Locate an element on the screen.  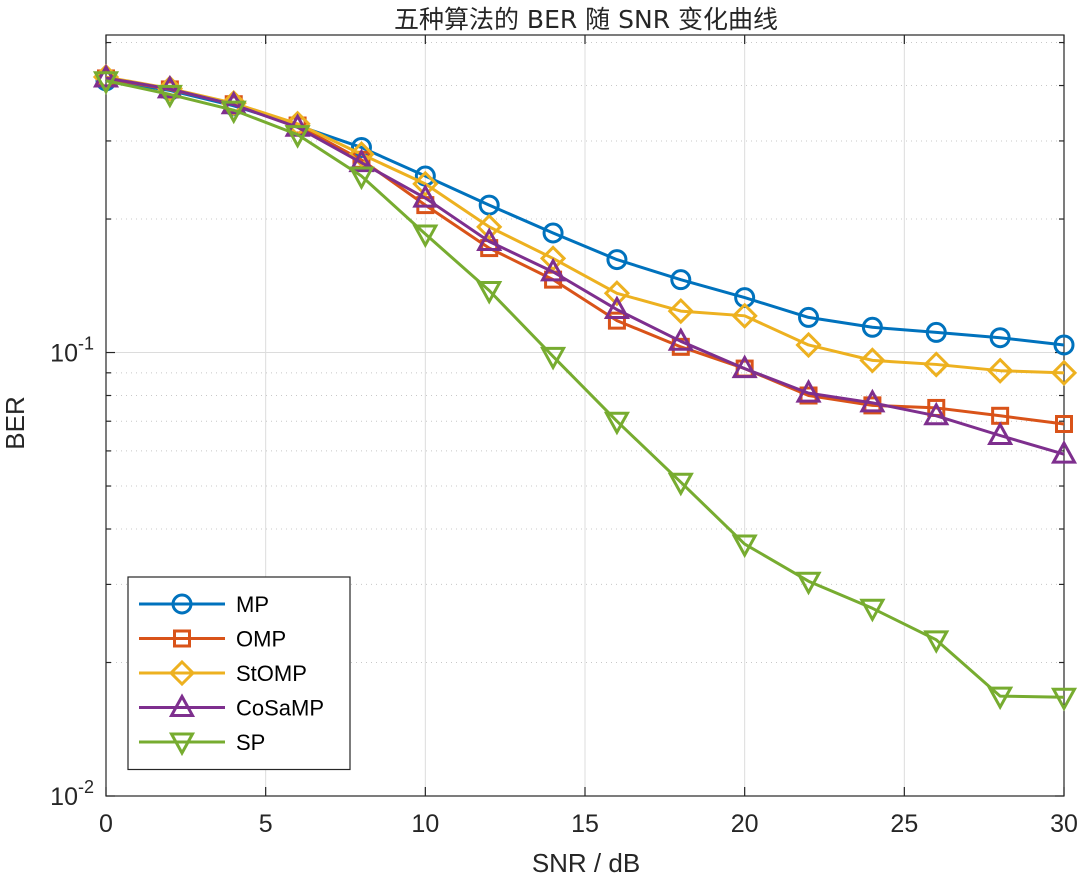
x-tick-label: 30 is located at coordinates (1064, 824).